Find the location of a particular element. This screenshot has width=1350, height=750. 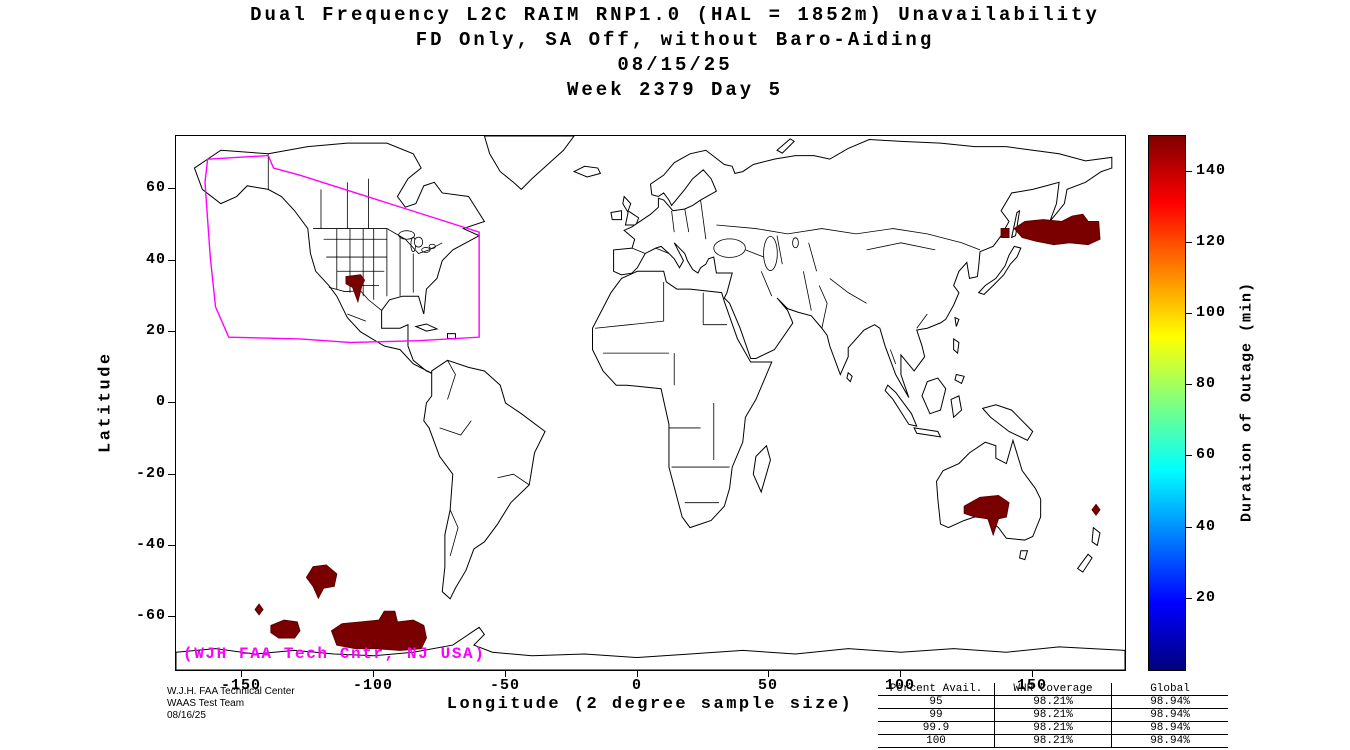

lakes-and-seas is located at coordinates (599, 251).